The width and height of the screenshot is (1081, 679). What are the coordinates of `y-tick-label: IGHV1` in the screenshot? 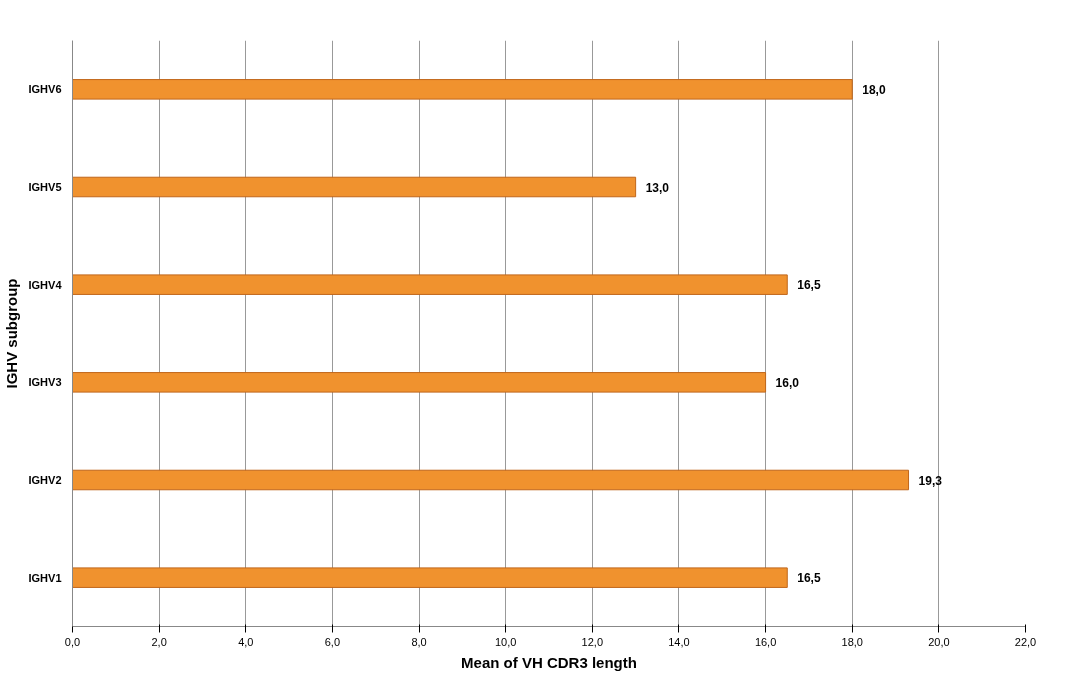 It's located at (45, 577).